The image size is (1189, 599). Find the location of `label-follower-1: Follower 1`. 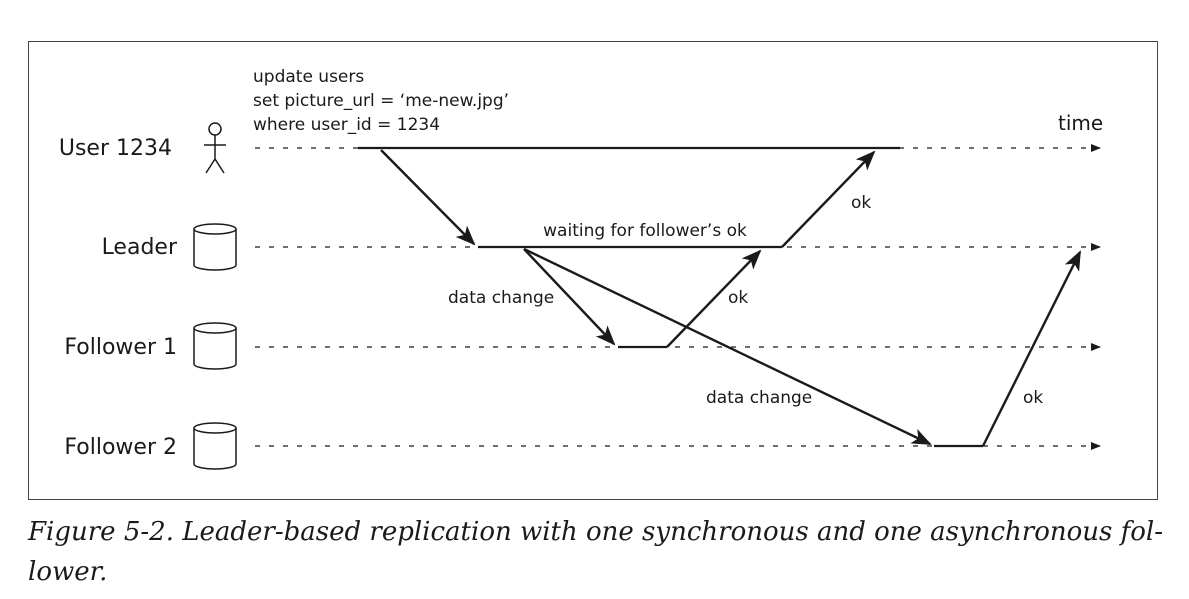

label-follower-1: Follower 1 is located at coordinates (120, 347).